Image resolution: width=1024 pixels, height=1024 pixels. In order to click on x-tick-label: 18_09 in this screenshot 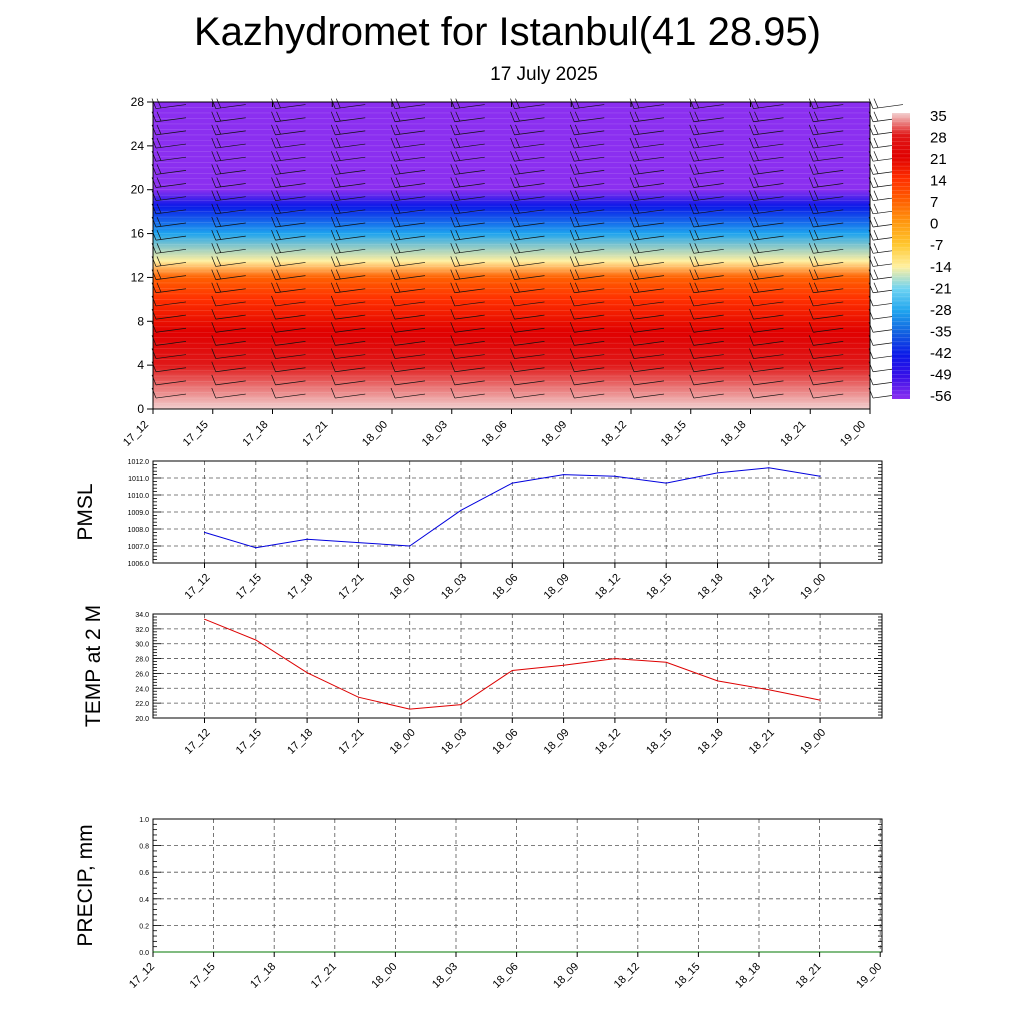, I will do `click(557, 587)`.